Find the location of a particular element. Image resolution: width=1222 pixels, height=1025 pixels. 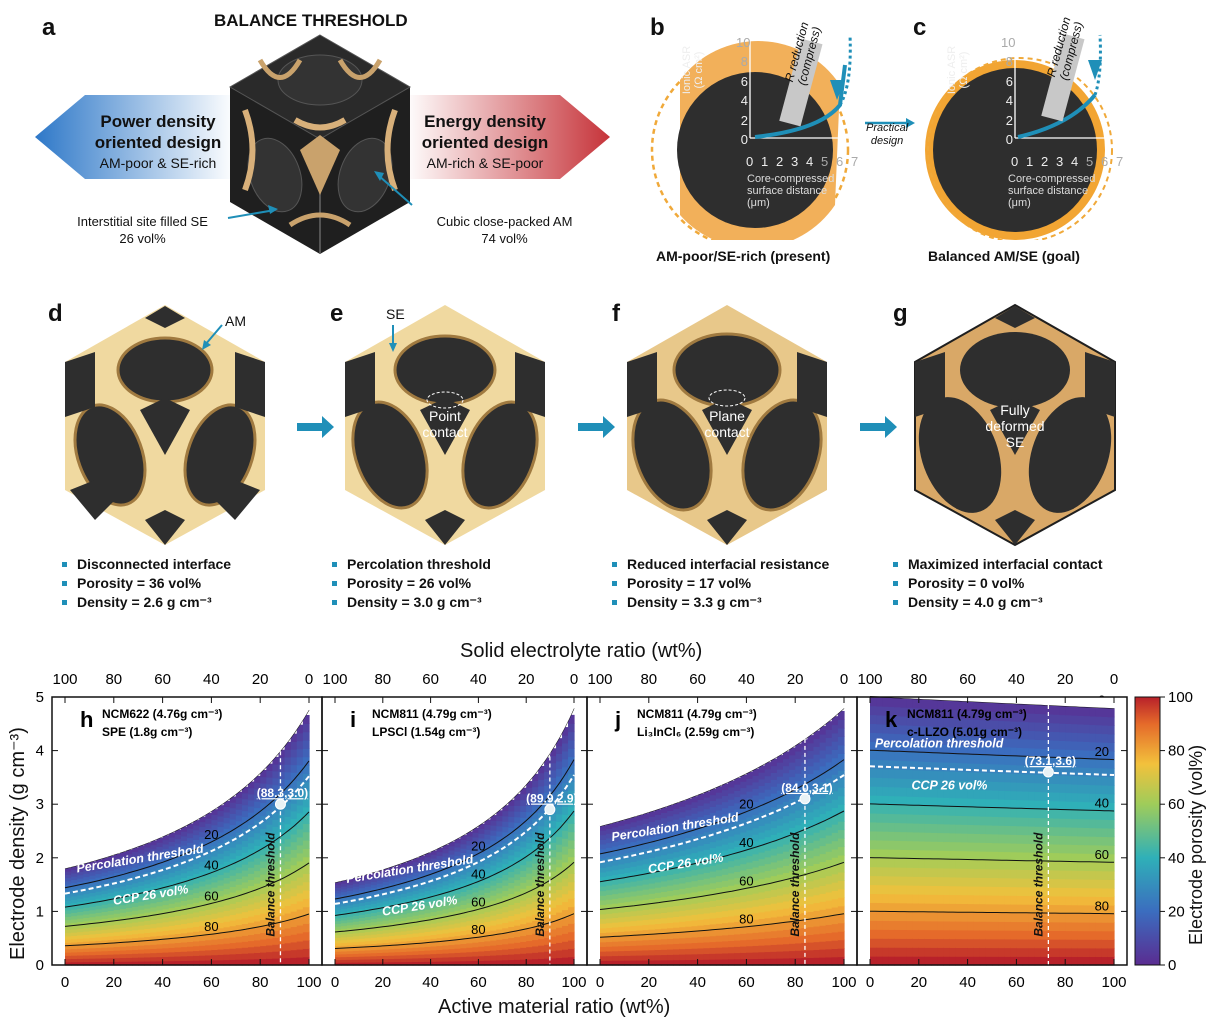

x-tick-label: 100 is located at coordinates (843, 982).